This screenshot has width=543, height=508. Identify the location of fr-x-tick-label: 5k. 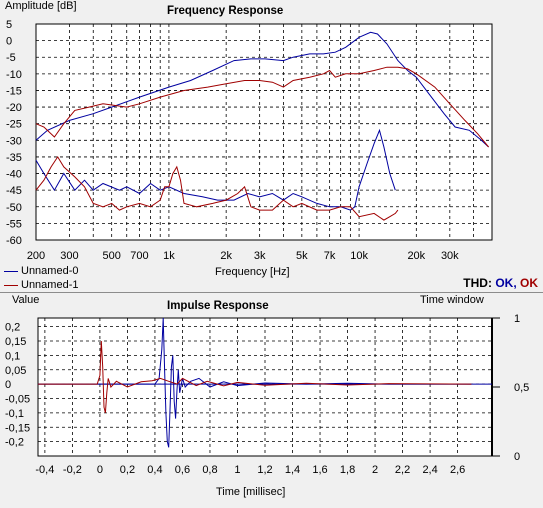
(302, 256).